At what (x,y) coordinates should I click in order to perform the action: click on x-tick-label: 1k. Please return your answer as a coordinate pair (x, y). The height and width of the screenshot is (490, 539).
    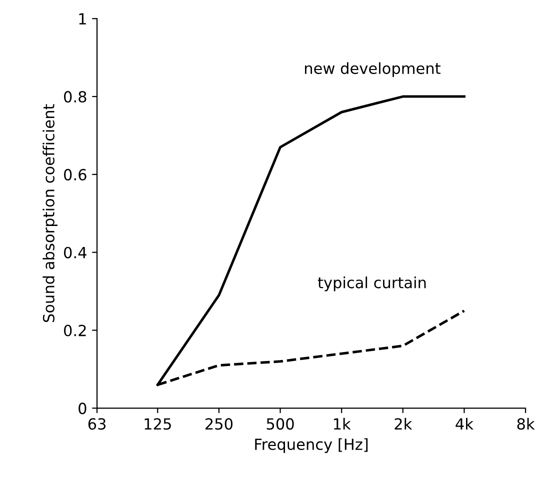
    Looking at the image, I should click on (342, 424).